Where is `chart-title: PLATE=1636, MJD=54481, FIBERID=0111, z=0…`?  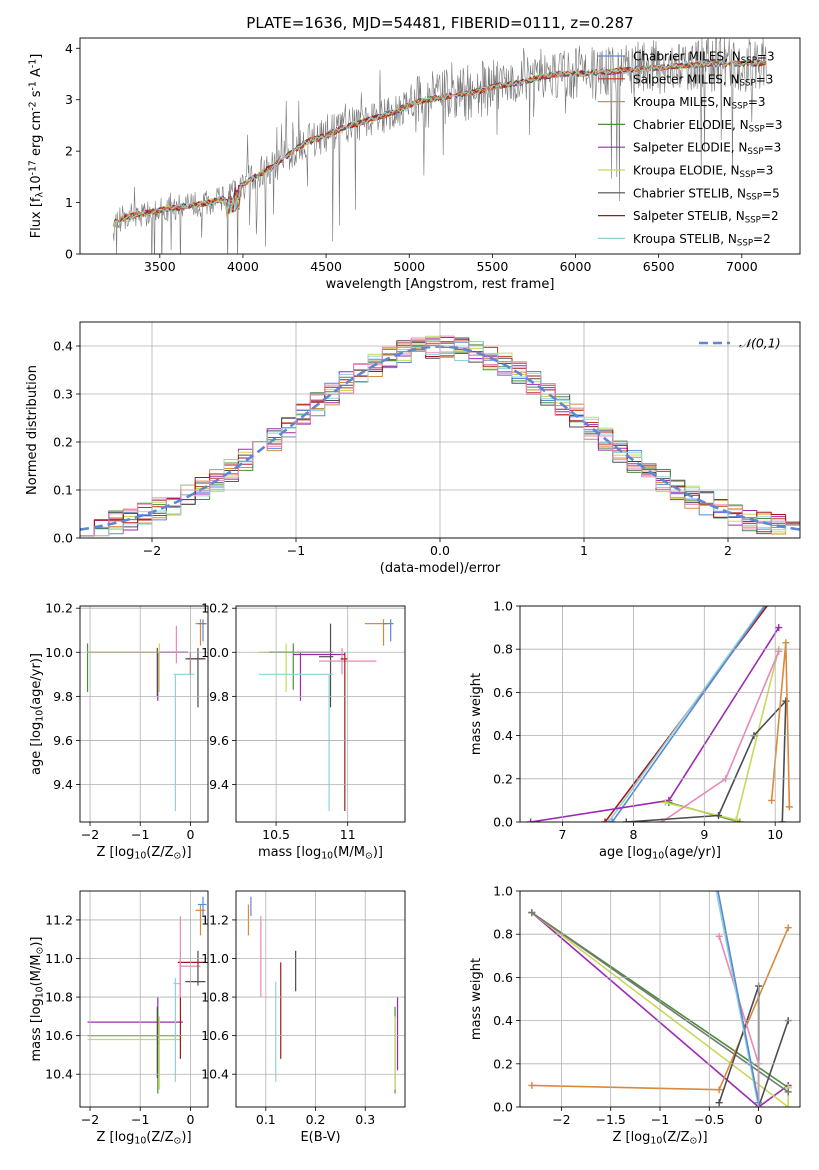
chart-title: PLATE=1636, MJD=54481, FIBERID=0111, z=0… is located at coordinates (439, 23).